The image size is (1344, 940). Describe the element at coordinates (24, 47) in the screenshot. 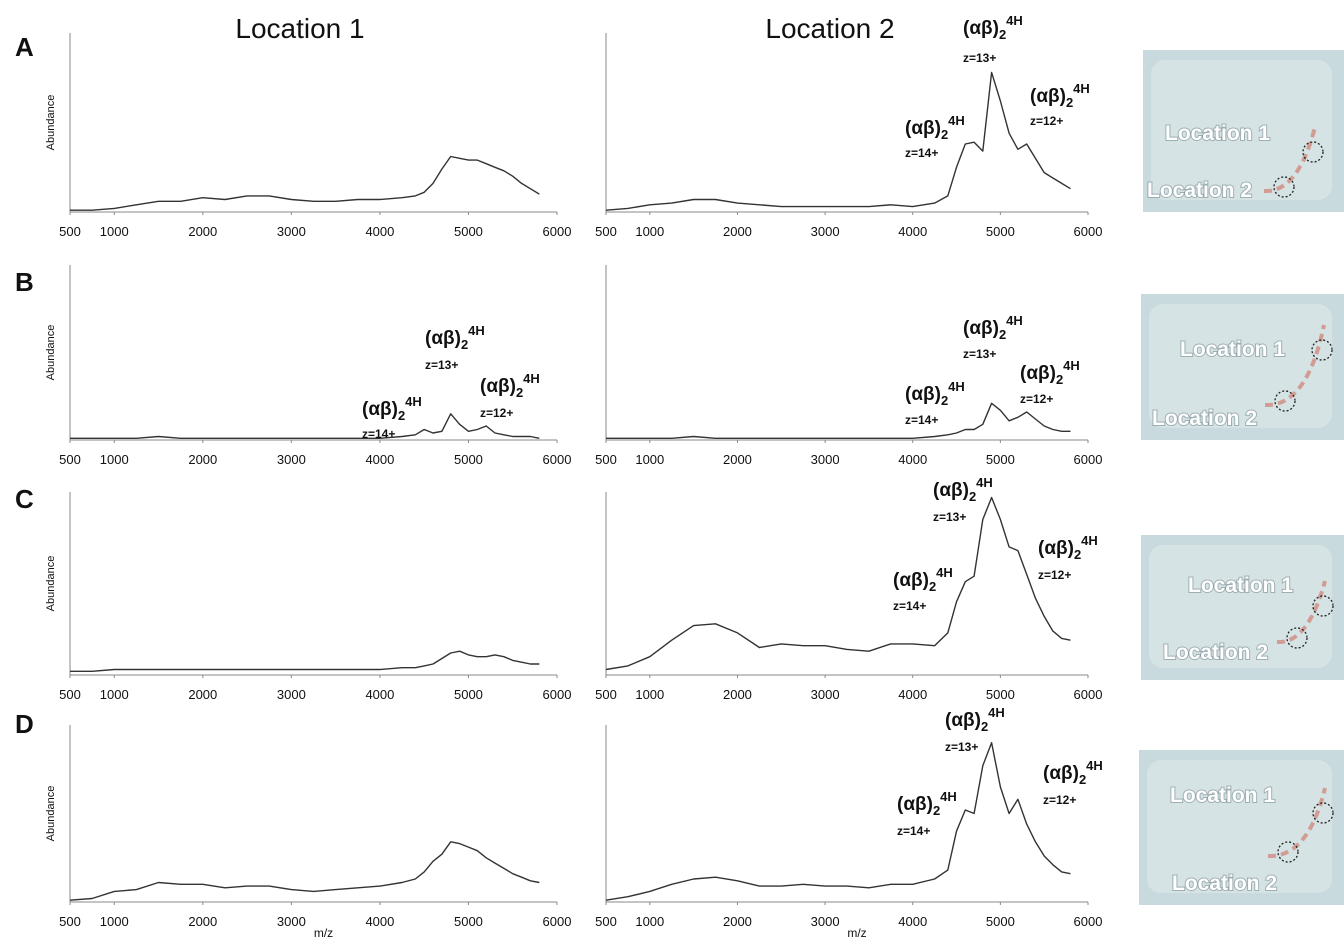

I see `row-label: A` at that location.